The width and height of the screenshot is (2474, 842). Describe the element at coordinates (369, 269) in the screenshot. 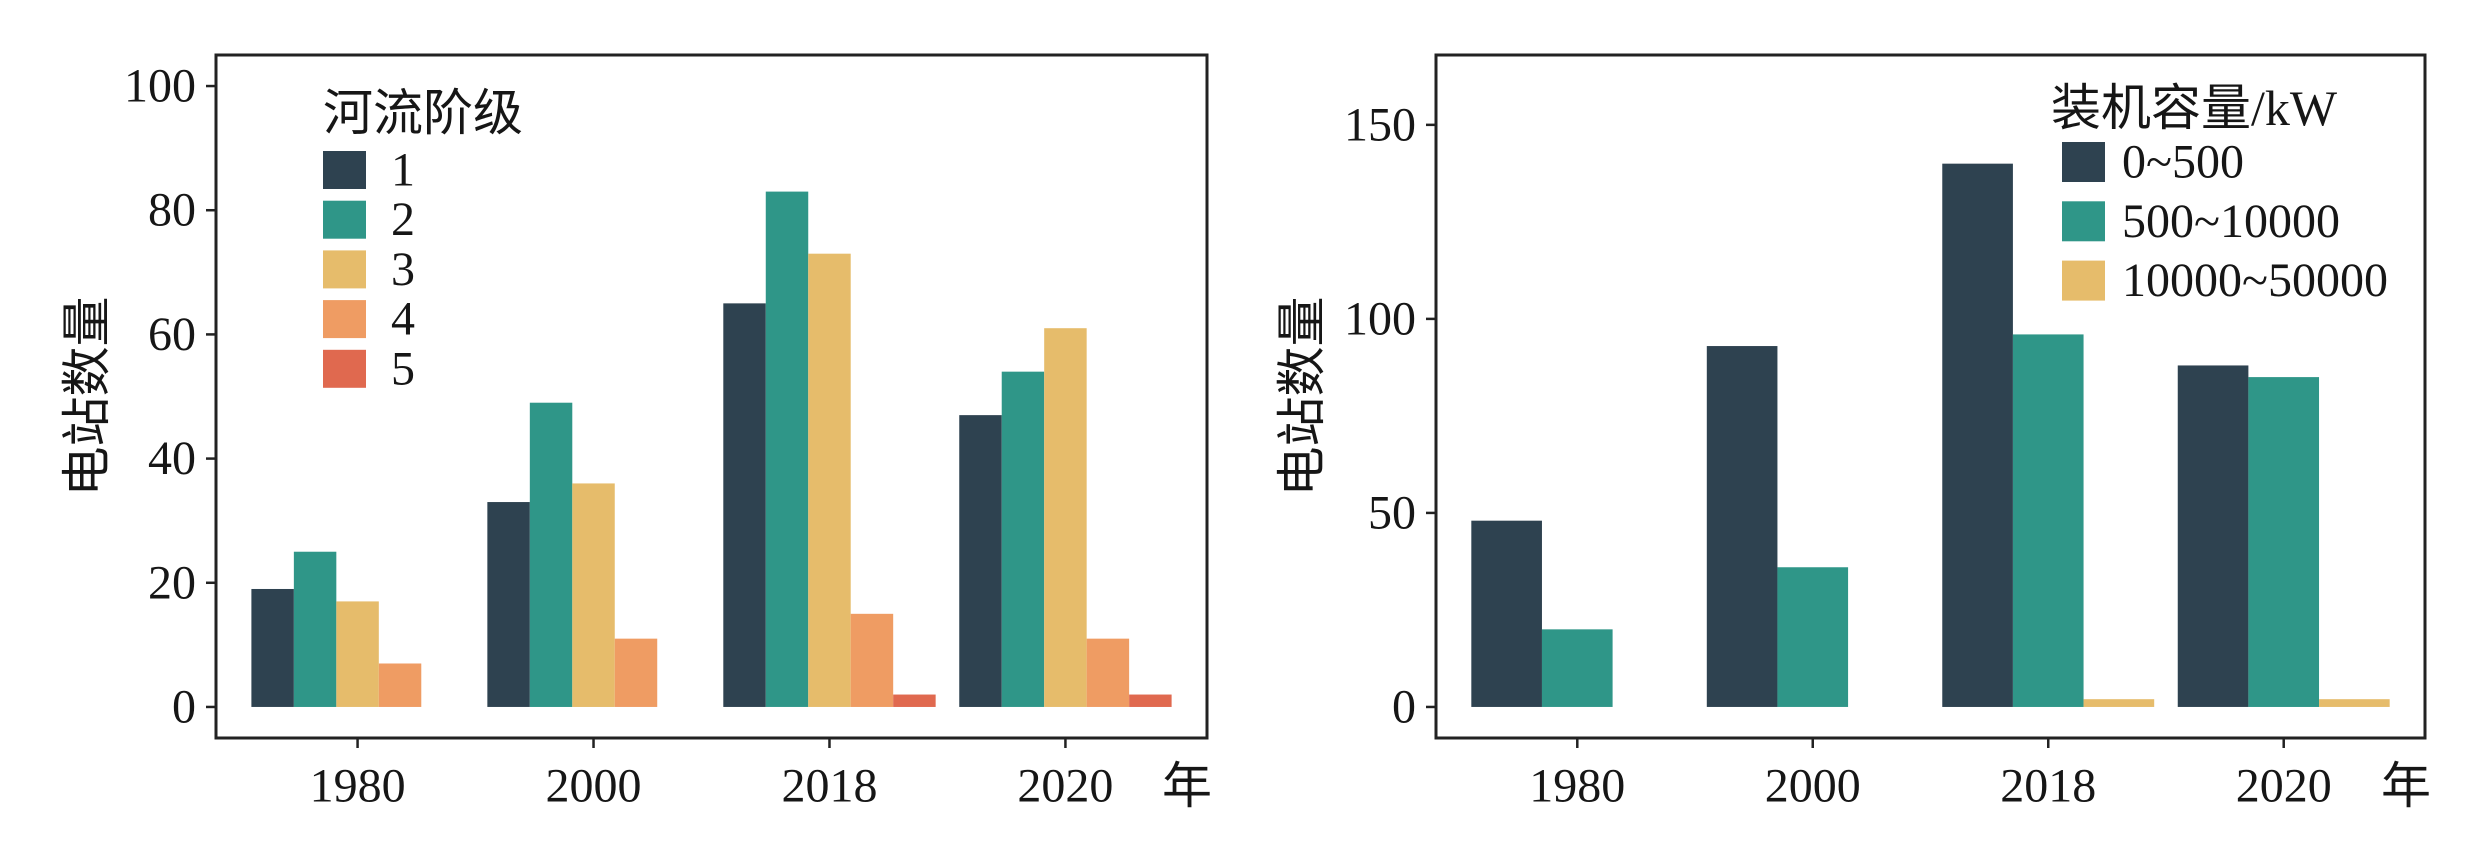

I see `legend-item: 3` at that location.